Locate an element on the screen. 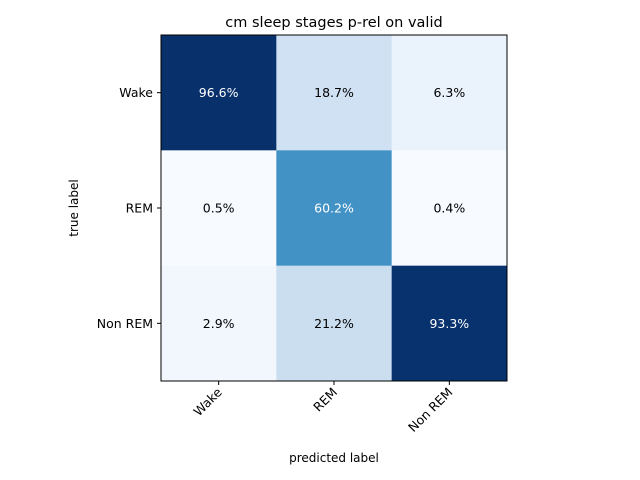 This screenshot has width=640, height=480. y-tick-label: Wake is located at coordinates (136, 92).